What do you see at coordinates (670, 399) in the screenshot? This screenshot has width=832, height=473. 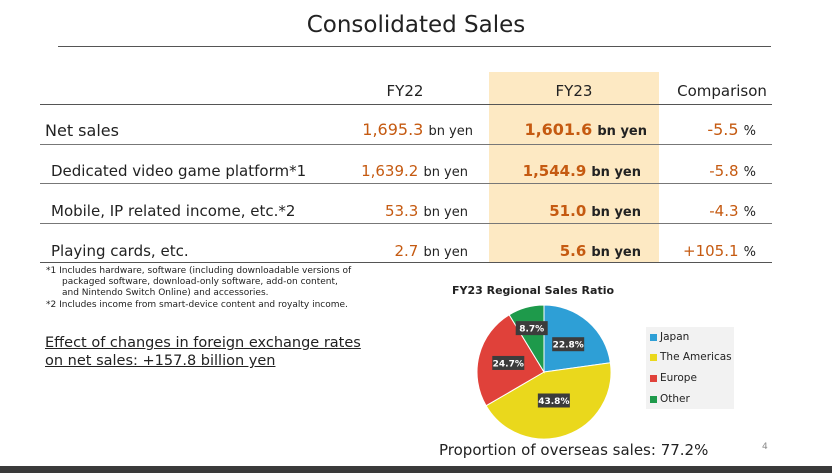 I see `legend-item-other: Other` at bounding box center [670, 399].